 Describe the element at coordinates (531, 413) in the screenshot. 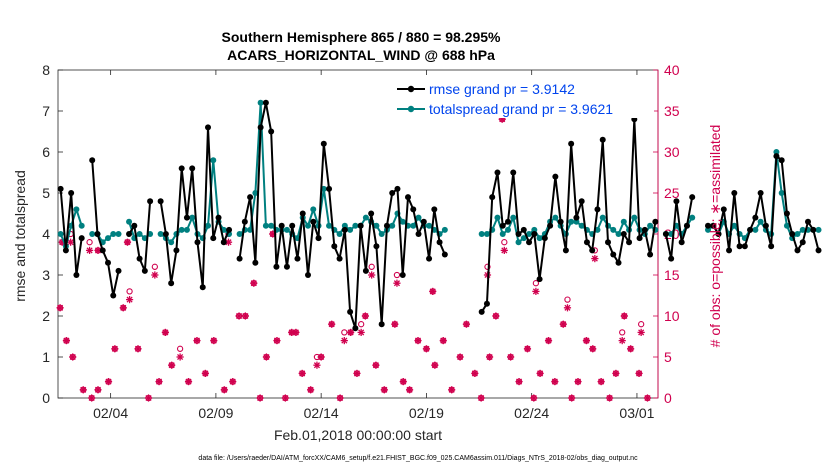

I see `x-tick-label: 02/24` at that location.